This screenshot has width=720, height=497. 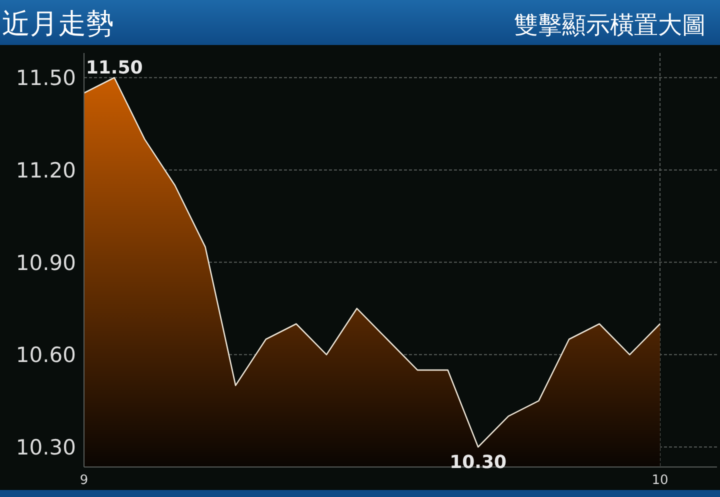 I want to click on chart-title: 近月走勢, so click(x=58, y=24).